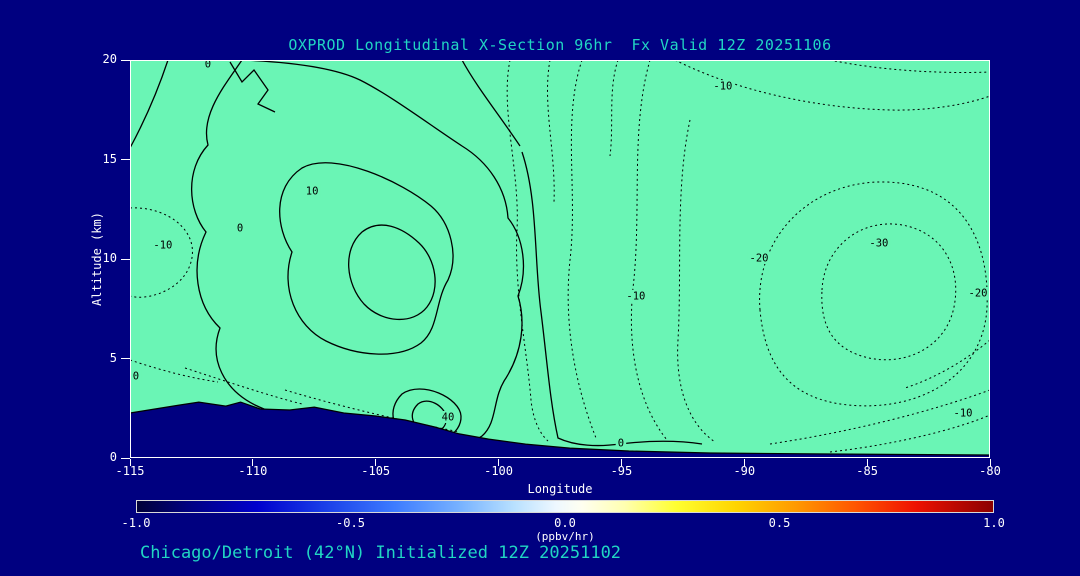 This screenshot has height=576, width=1080. I want to click on terrain-silhouette, so click(560, 430).